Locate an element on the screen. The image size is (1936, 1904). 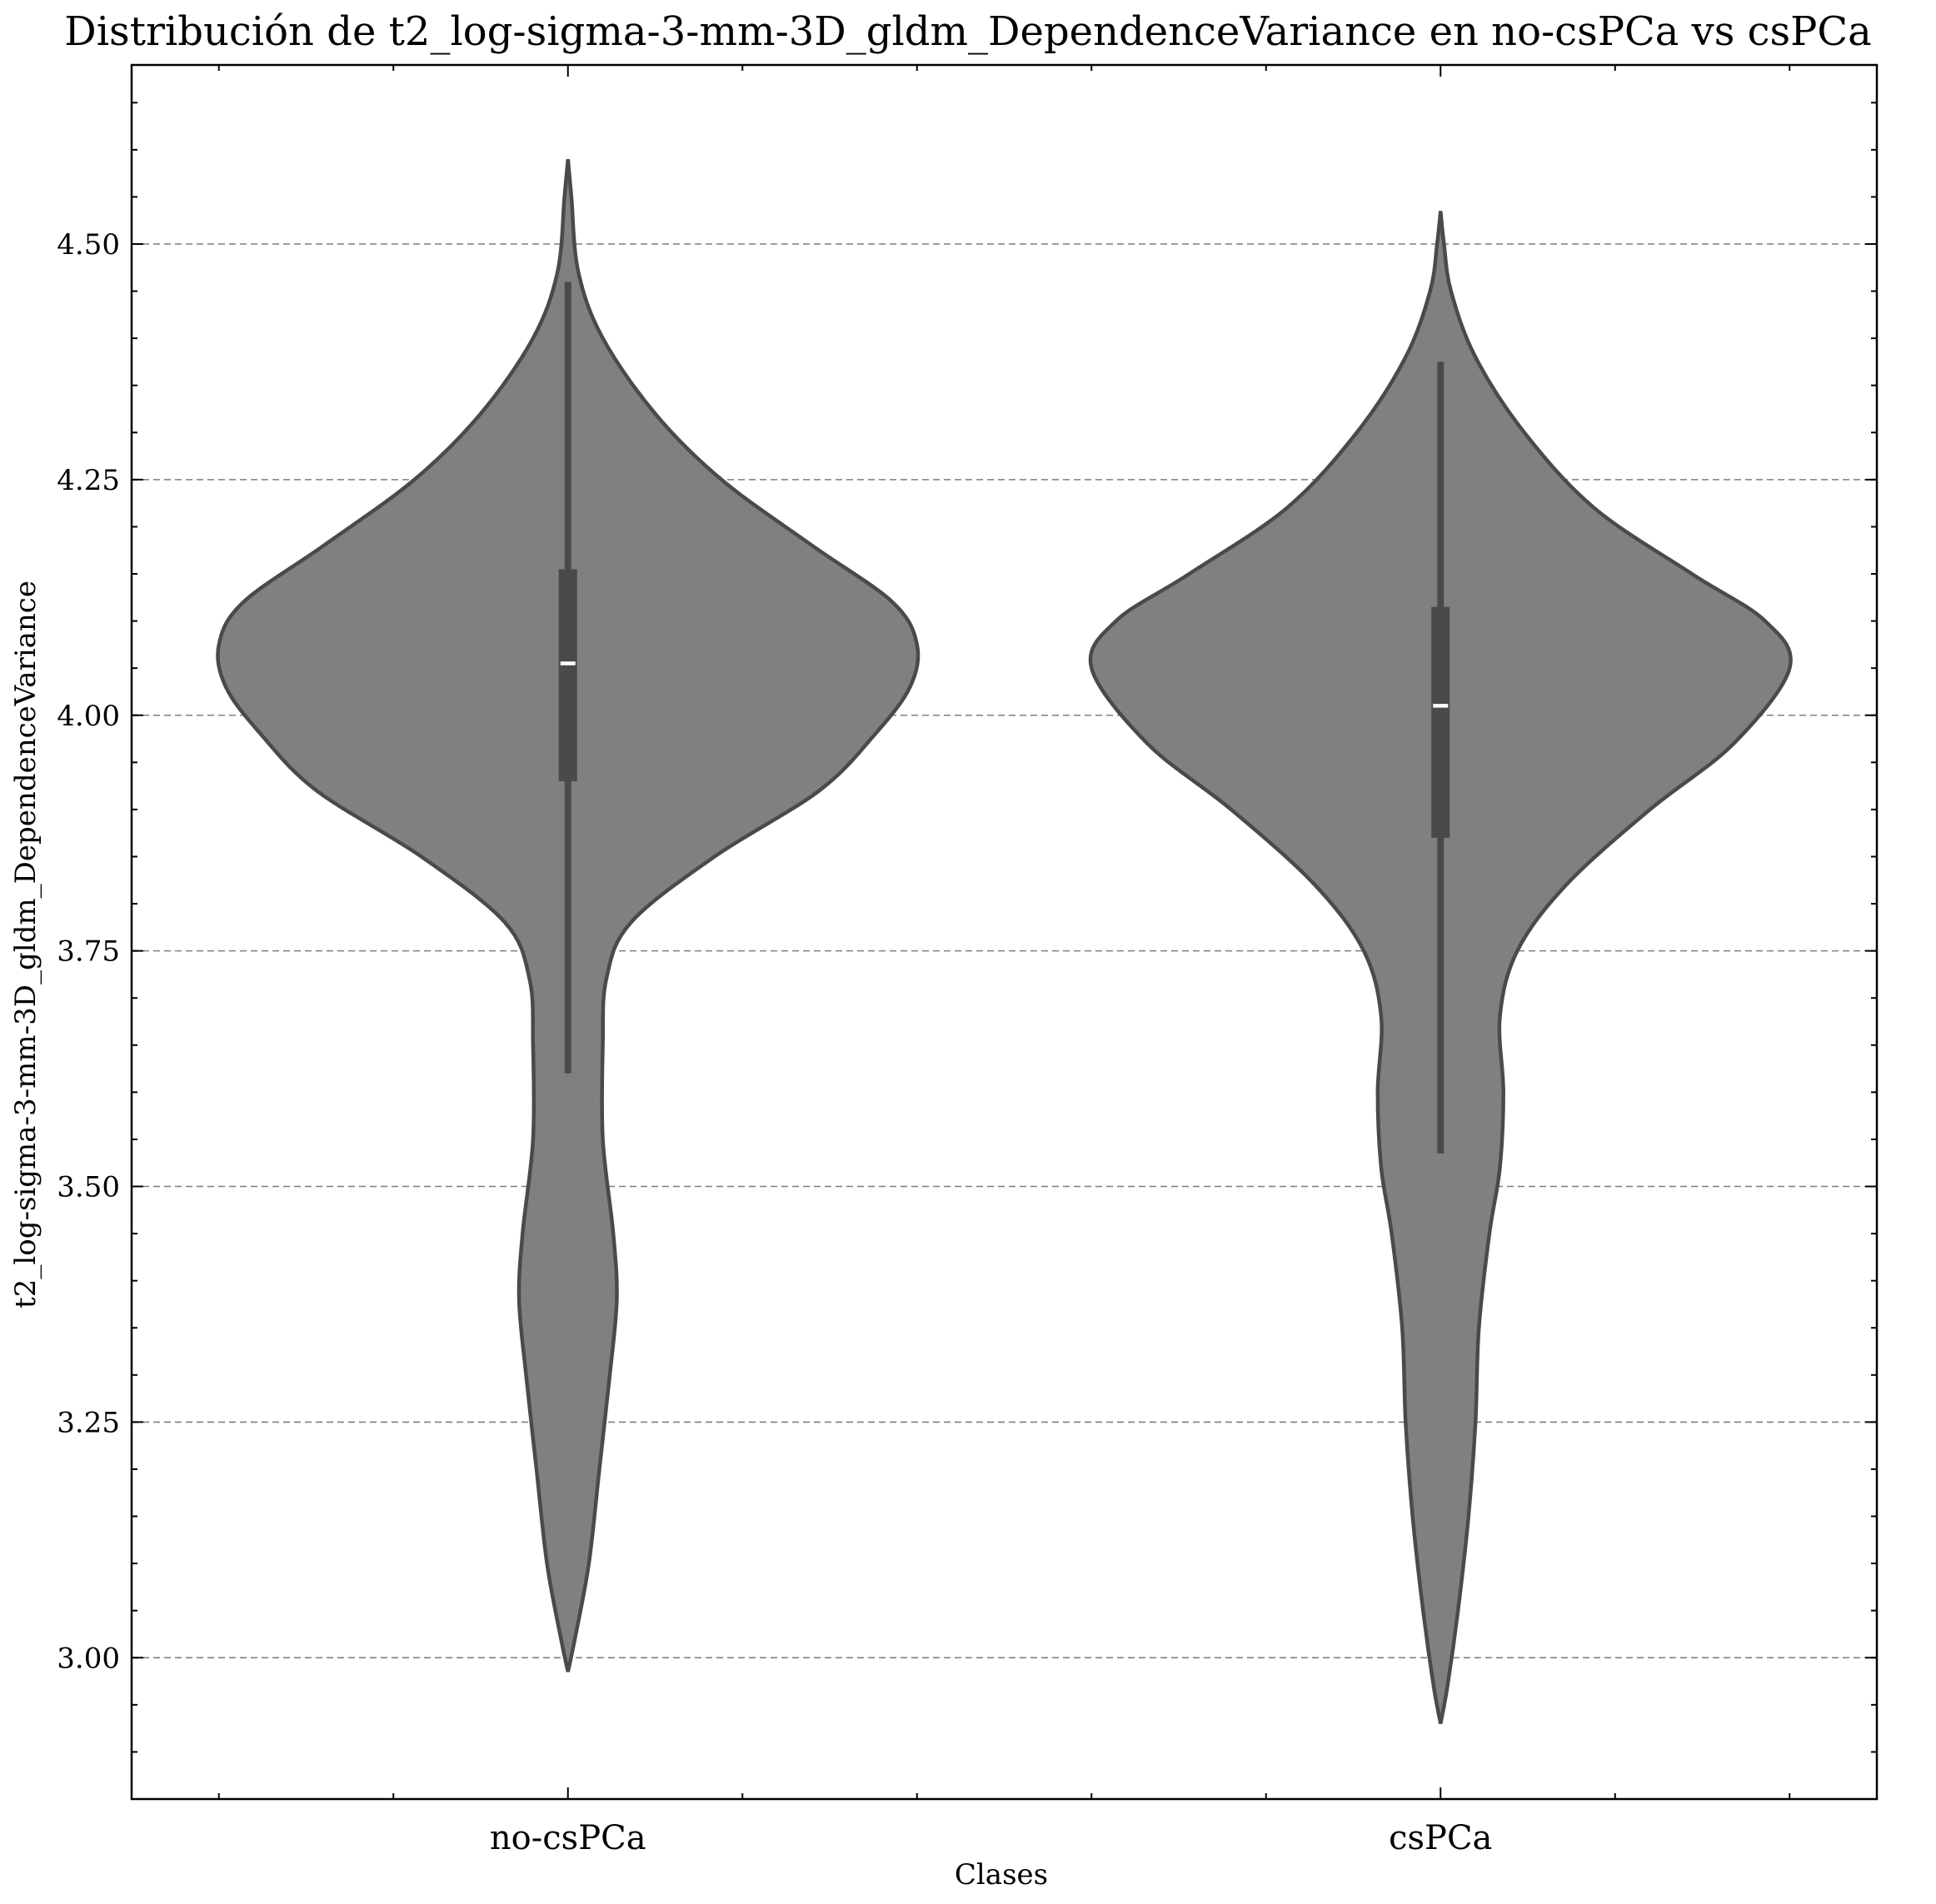
y-tick-label: 3.00 is located at coordinates (88, 1658).